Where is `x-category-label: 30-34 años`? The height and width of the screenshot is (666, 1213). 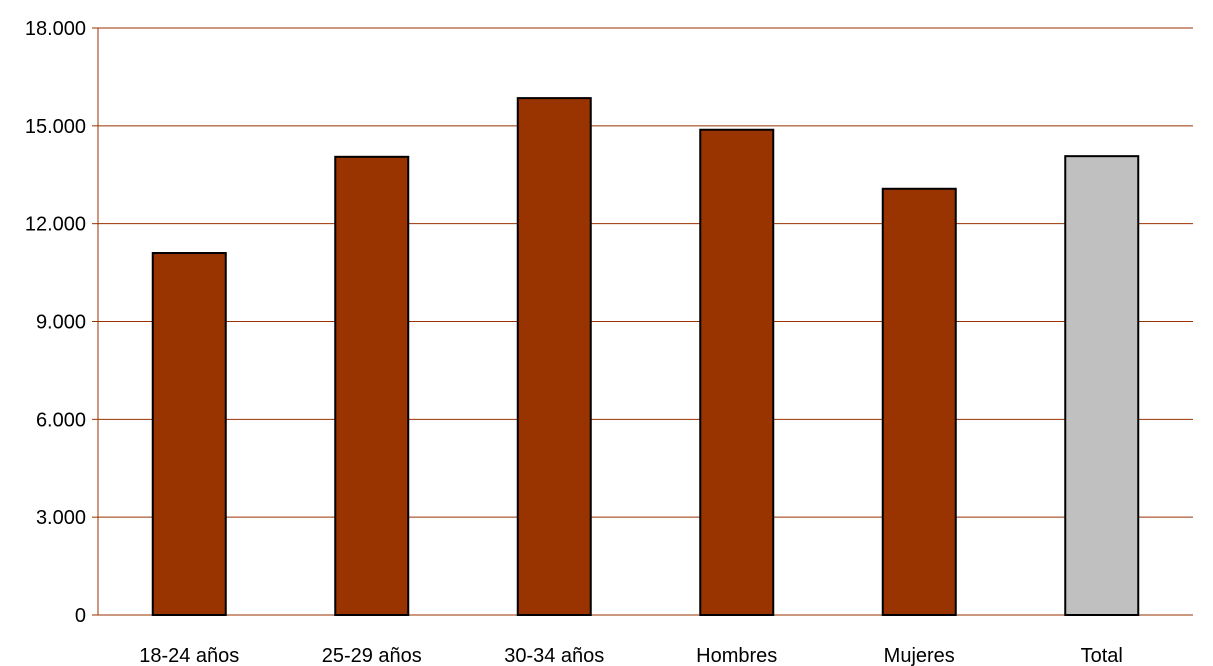 x-category-label: 30-34 años is located at coordinates (554, 655).